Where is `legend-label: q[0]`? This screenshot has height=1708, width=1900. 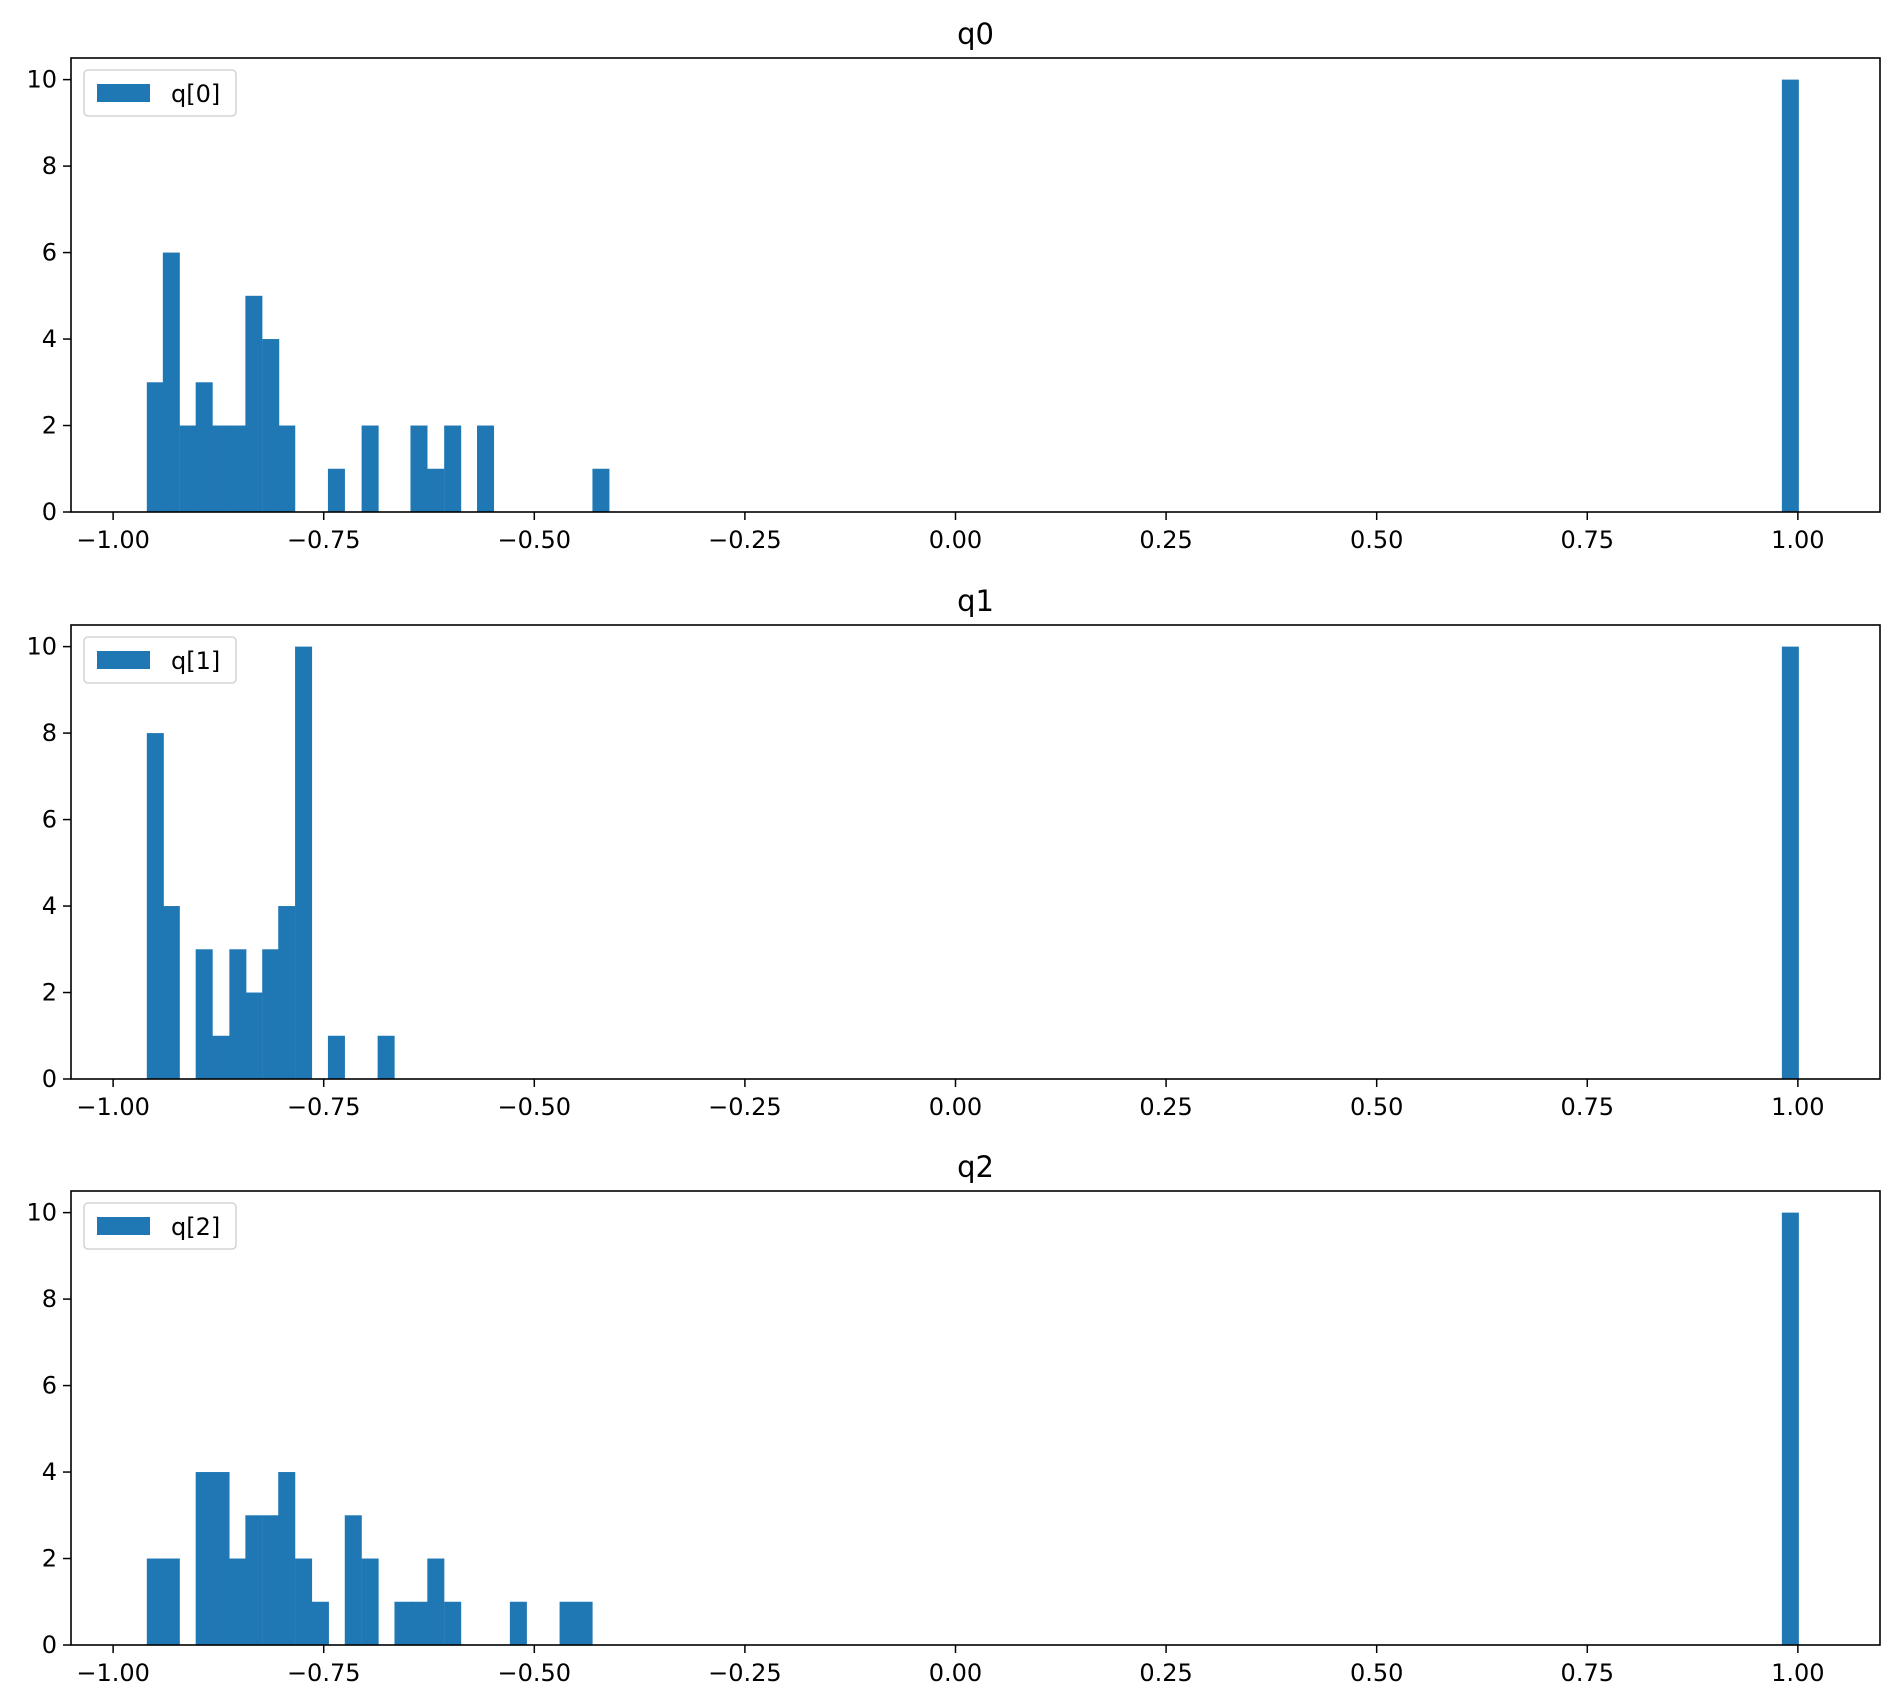 legend-label: q[0] is located at coordinates (195, 94).